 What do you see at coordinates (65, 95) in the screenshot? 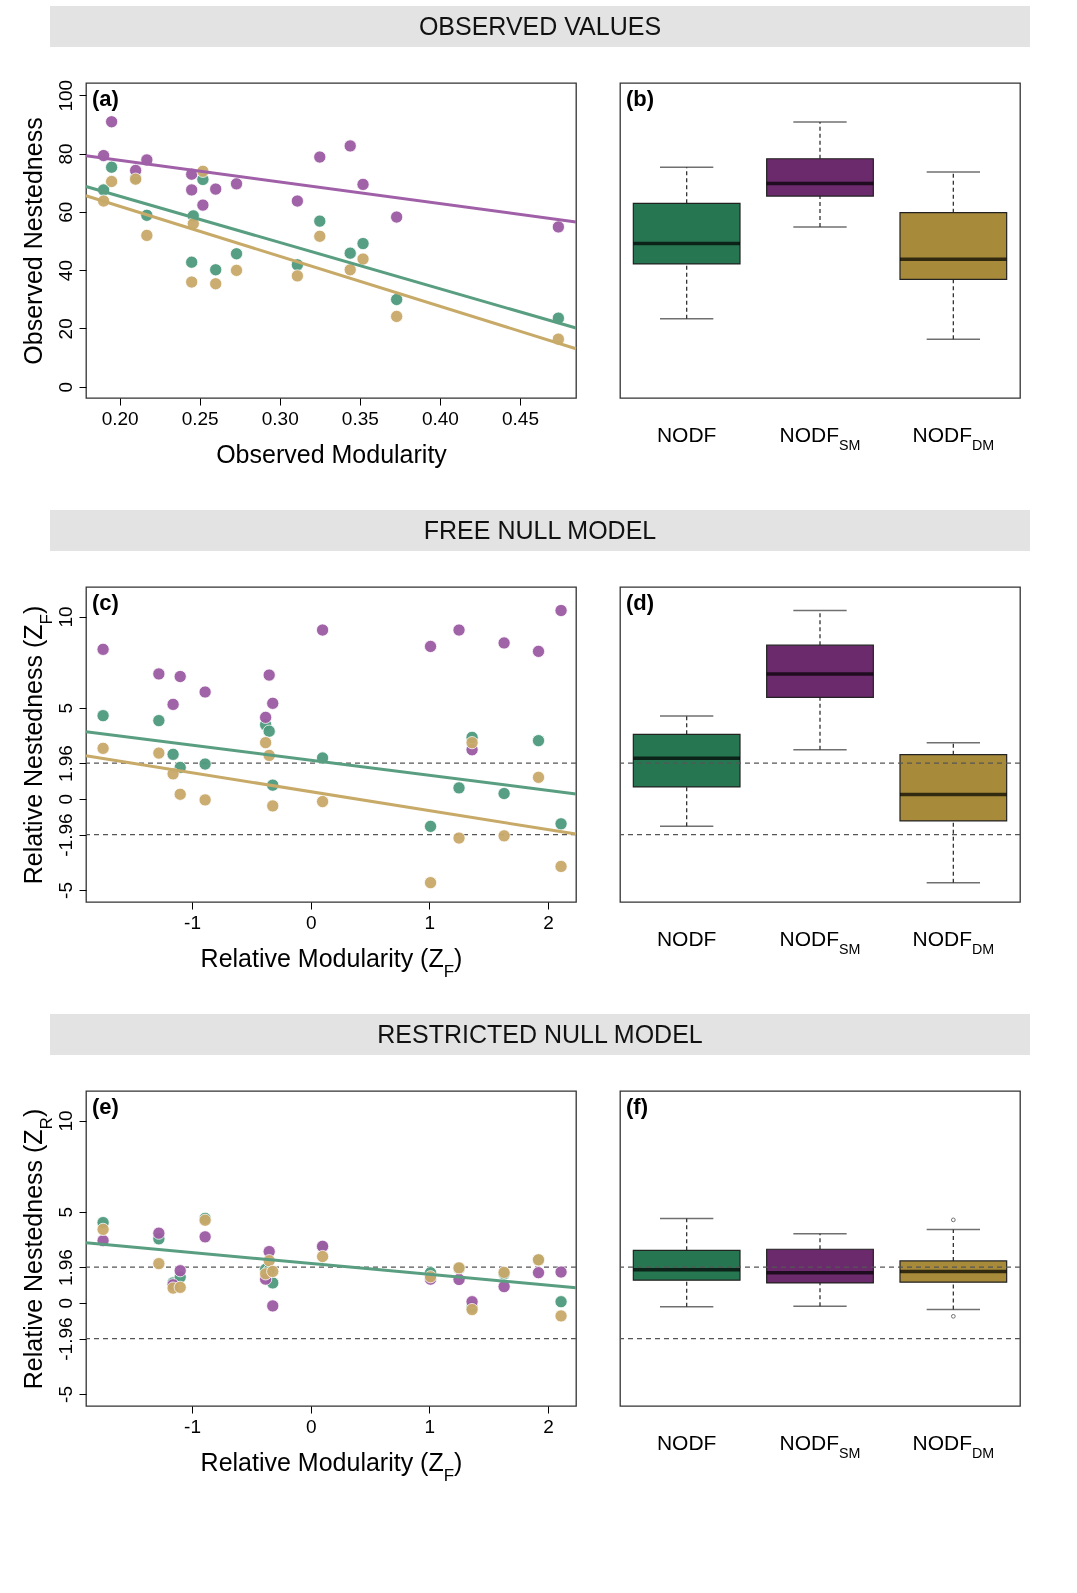
I see `y-tick-label: 100` at bounding box center [65, 95].